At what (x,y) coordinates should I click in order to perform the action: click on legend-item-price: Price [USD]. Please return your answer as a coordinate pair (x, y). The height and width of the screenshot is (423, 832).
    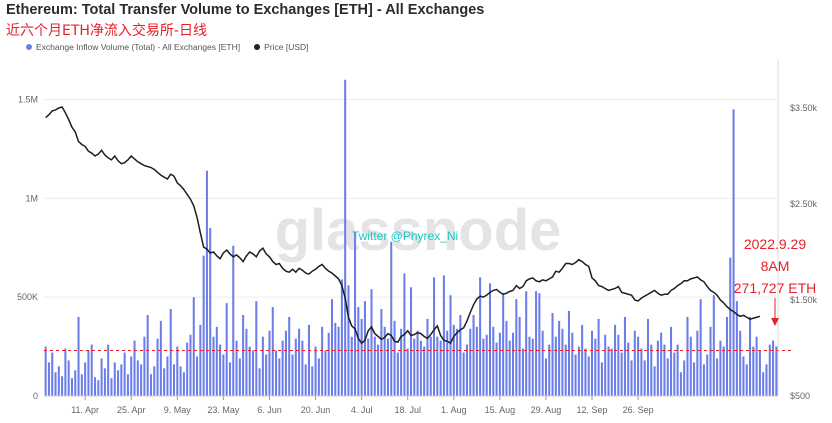
    Looking at the image, I should click on (281, 47).